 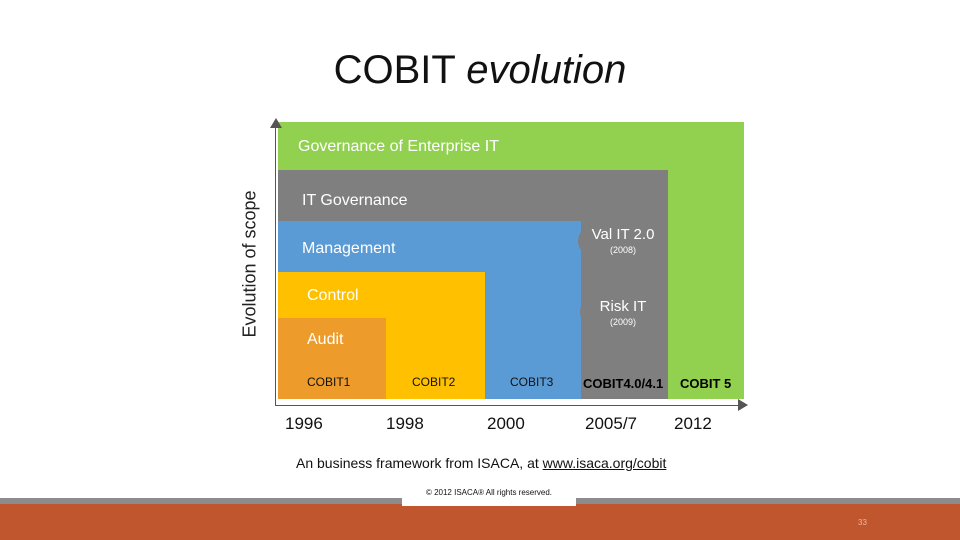 What do you see at coordinates (275, 265) in the screenshot?
I see `y-axis-line` at bounding box center [275, 265].